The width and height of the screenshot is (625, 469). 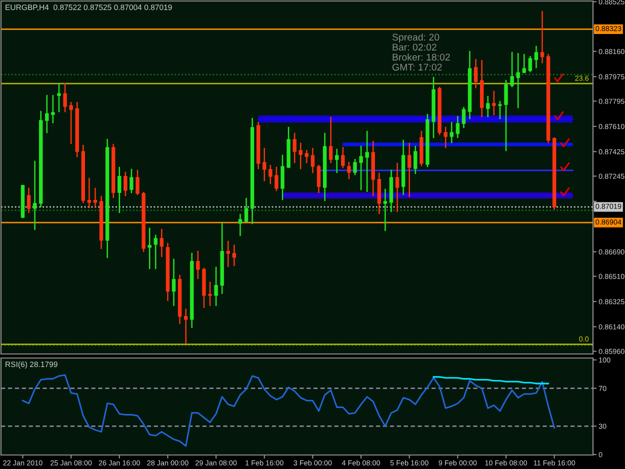 What do you see at coordinates (414, 47) in the screenshot?
I see `annotation: Bar: 02:02` at bounding box center [414, 47].